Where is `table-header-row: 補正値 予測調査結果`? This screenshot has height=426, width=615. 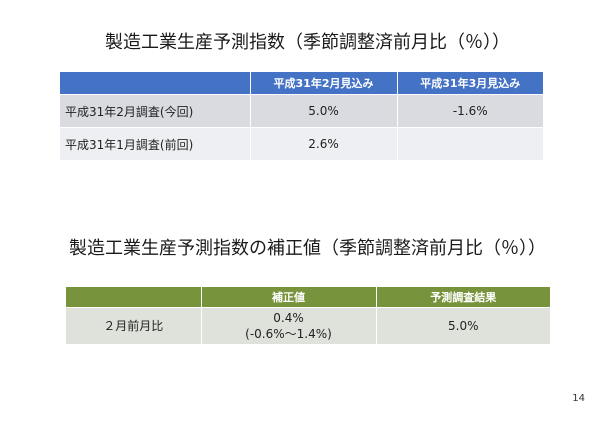 table-header-row: 補正値 予測調査結果 is located at coordinates (308, 297).